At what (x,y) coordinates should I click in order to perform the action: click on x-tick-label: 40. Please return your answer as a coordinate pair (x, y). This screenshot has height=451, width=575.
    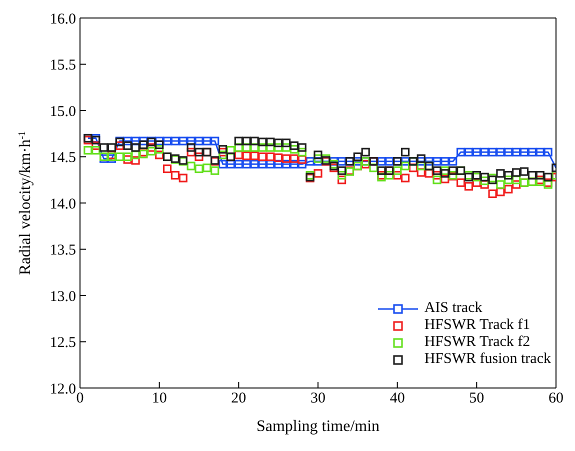
    Looking at the image, I should click on (397, 398).